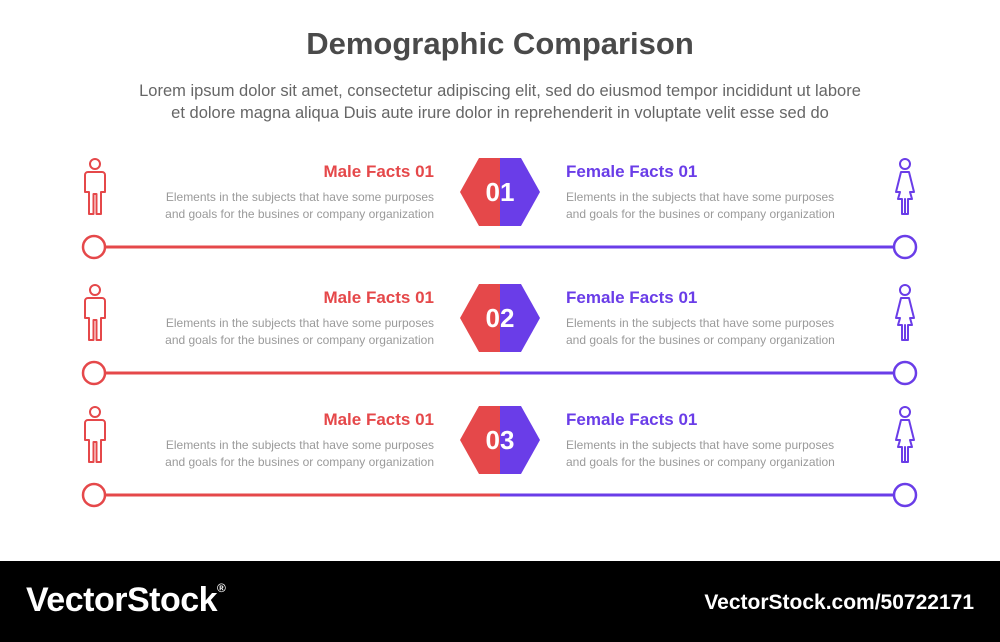 This screenshot has height=642, width=1000. I want to click on registered-mark: ®, so click(221, 588).